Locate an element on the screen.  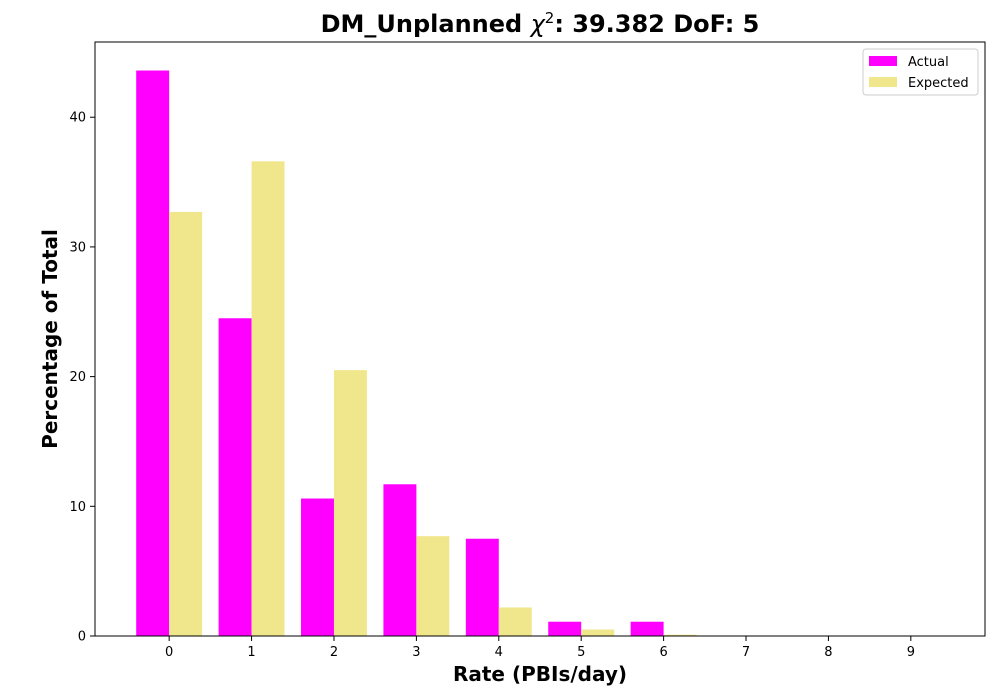
chi-symbol: χ is located at coordinates (537, 24).